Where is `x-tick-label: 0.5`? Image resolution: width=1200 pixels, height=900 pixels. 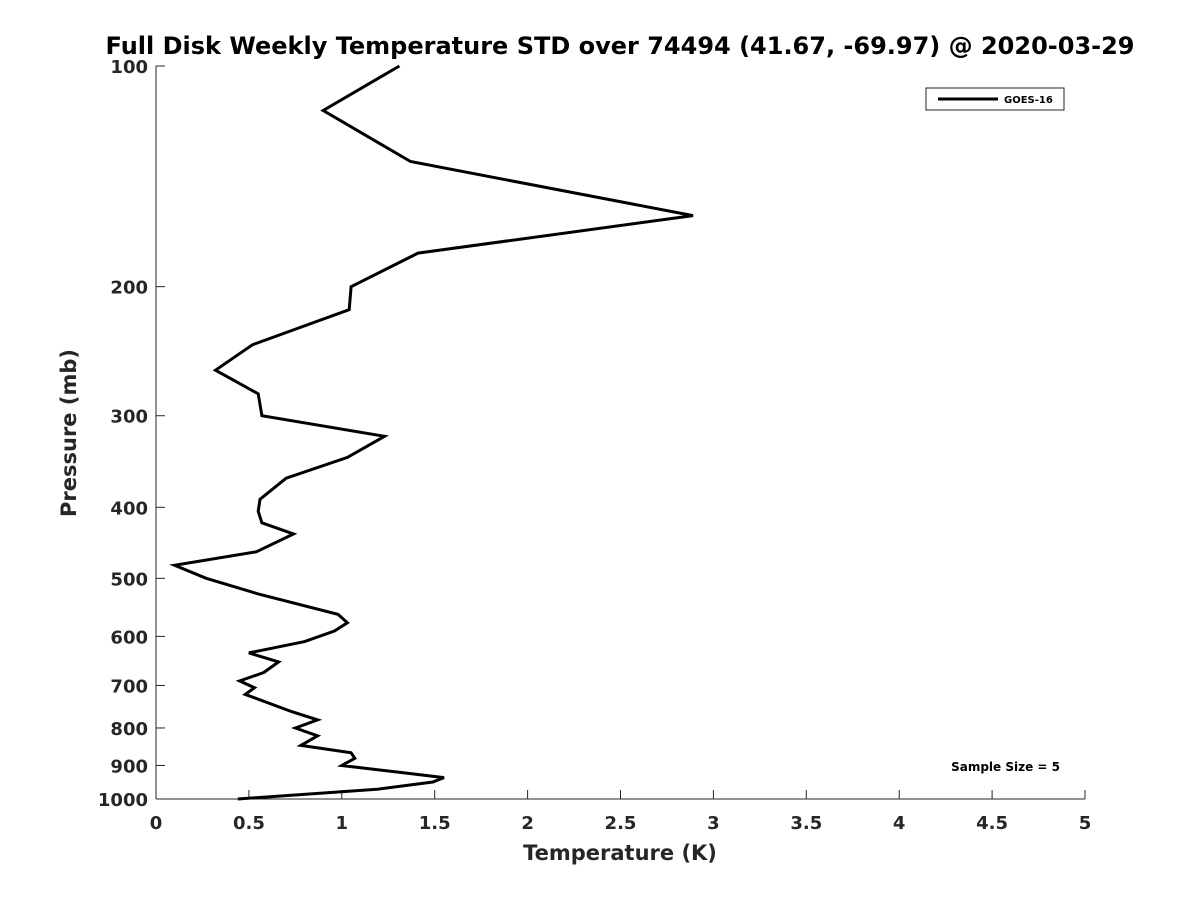 x-tick-label: 0.5 is located at coordinates (249, 823).